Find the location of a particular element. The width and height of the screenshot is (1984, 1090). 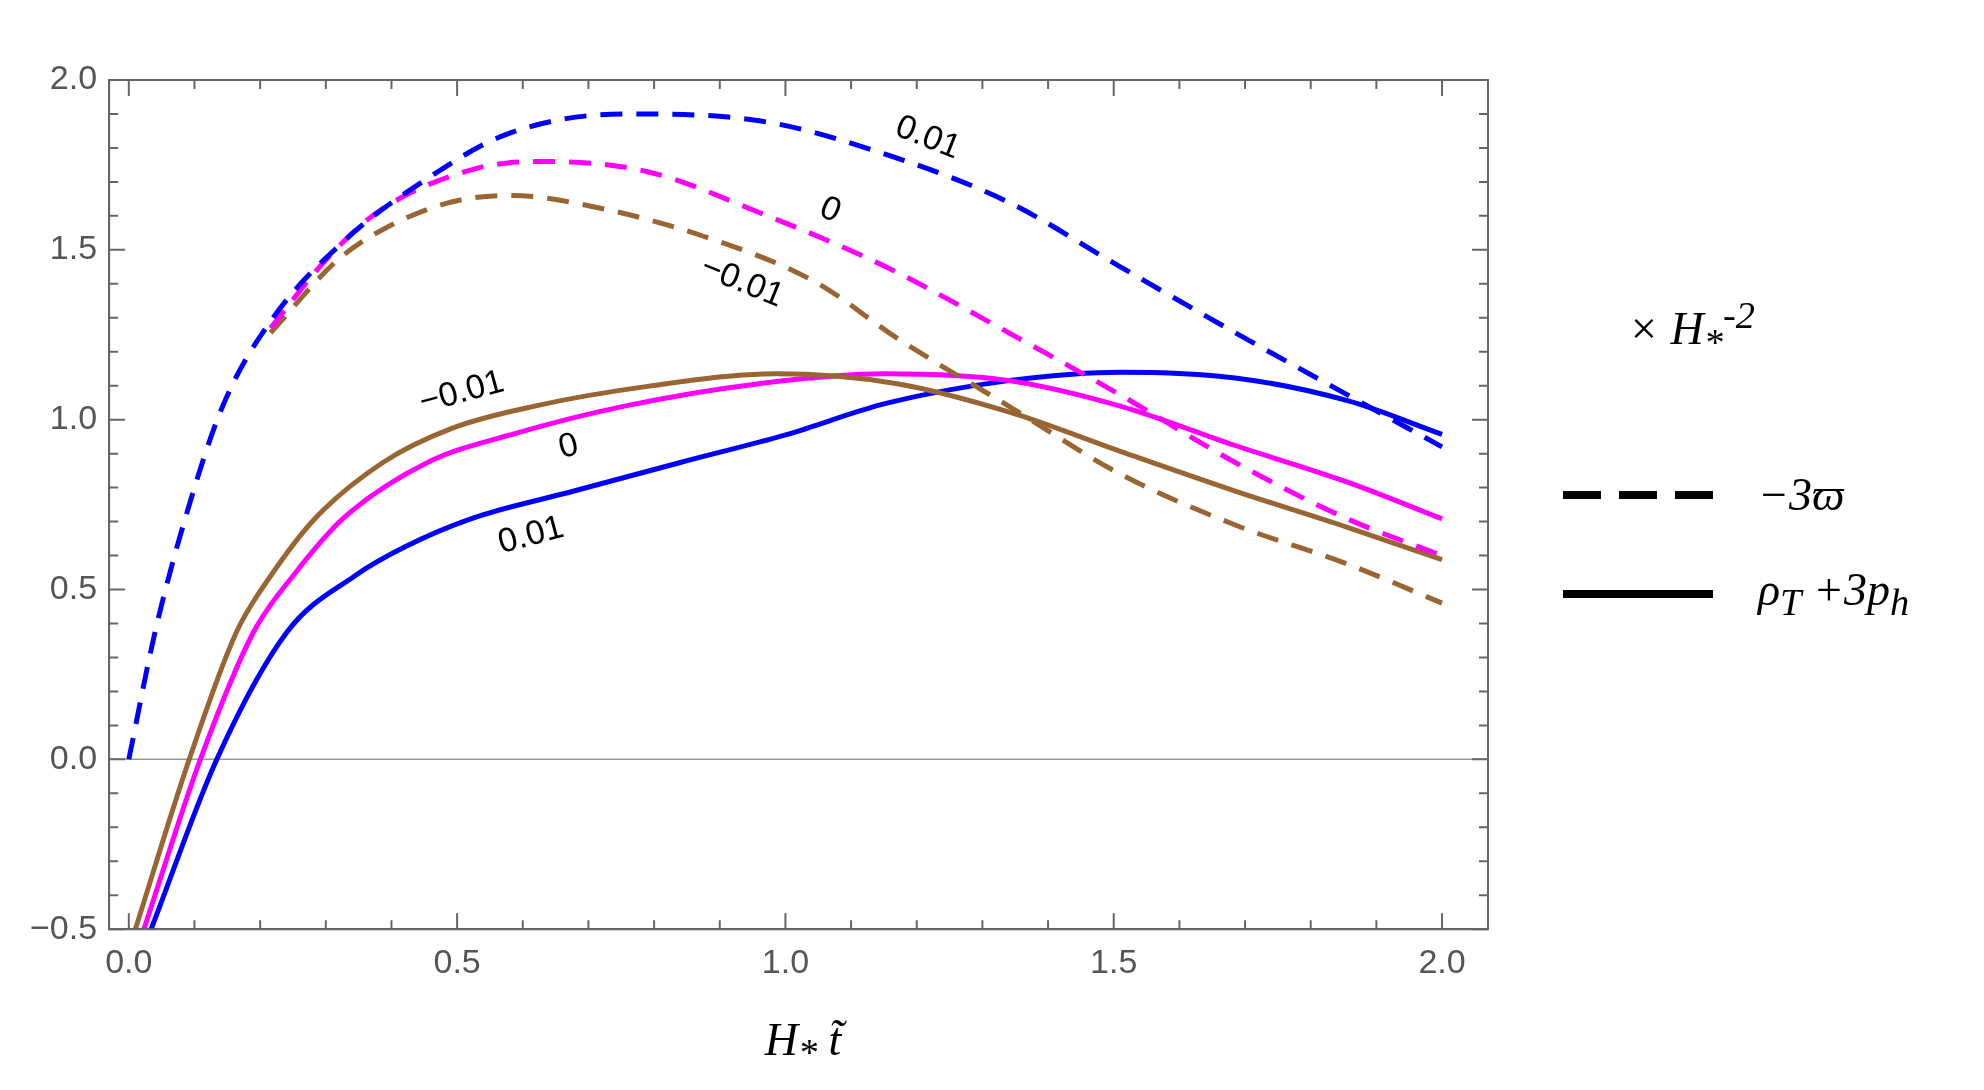

y-tick-label: 2.0 is located at coordinates (73, 77).